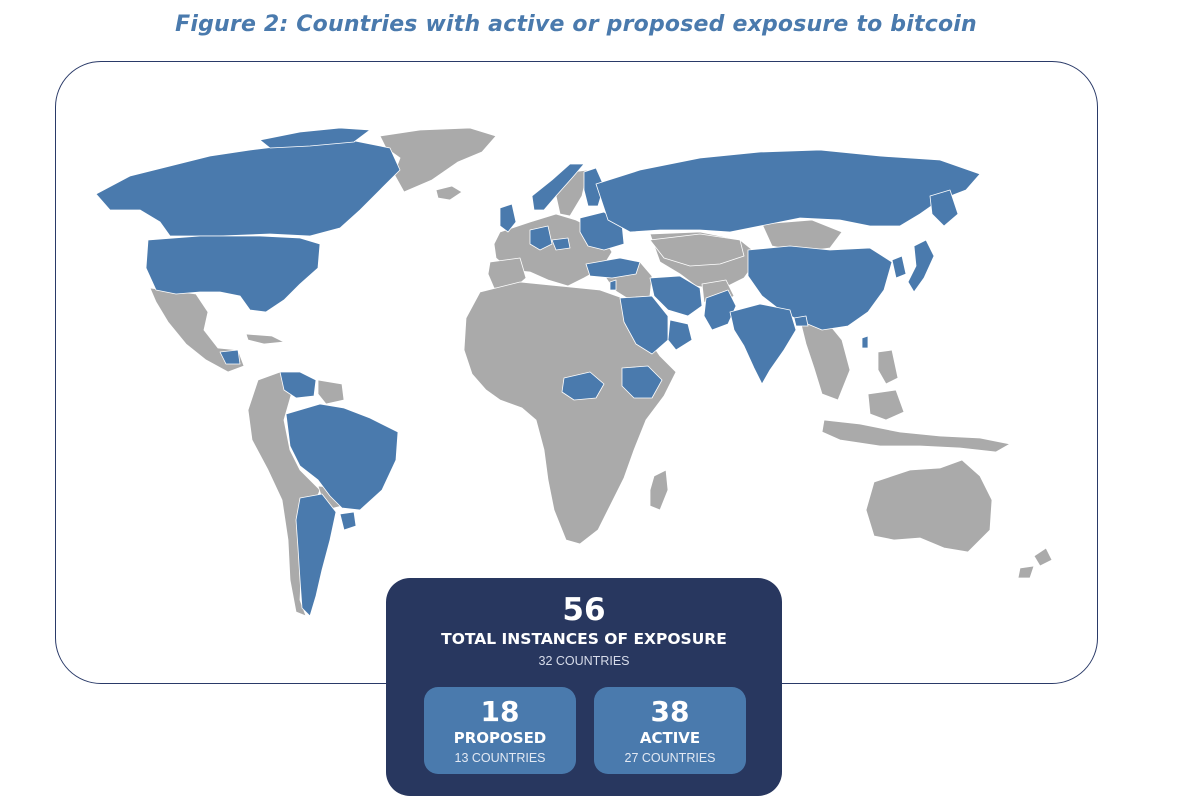 This screenshot has height=806, width=1202. What do you see at coordinates (508, 218) in the screenshot?
I see `region-united-kingdom` at bounding box center [508, 218].